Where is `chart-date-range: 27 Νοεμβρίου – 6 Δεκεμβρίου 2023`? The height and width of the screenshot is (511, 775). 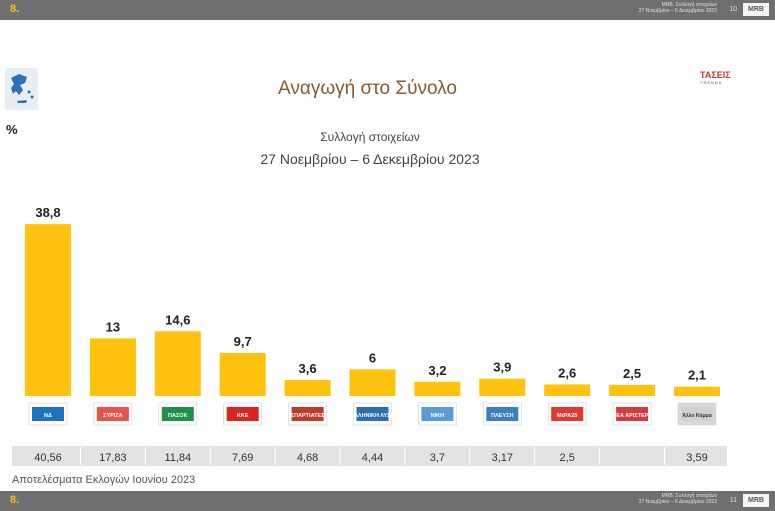 chart-date-range: 27 Νοεμβρίου – 6 Δεκεμβρίου 2023 is located at coordinates (370, 159).